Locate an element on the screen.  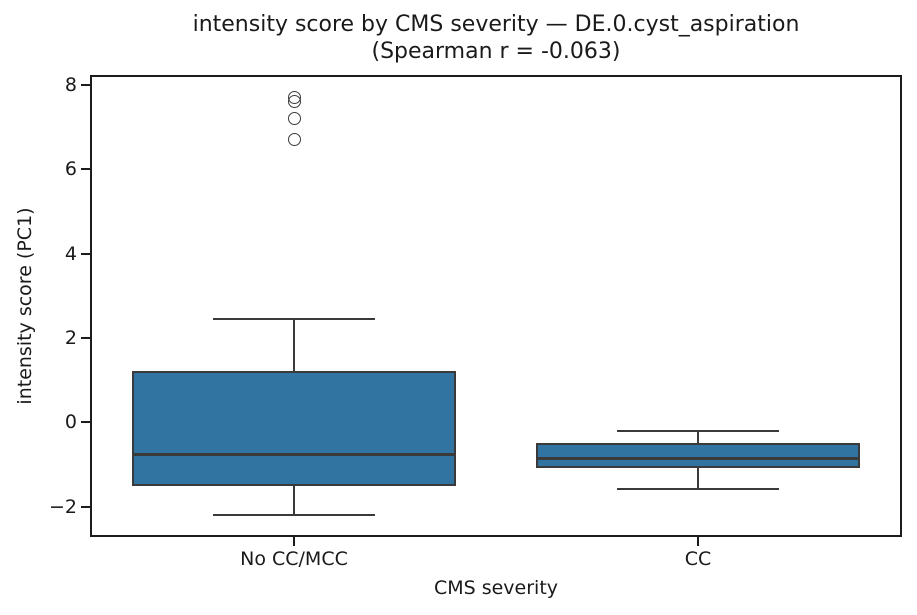
whisker-cap-high-no-cc-mcc is located at coordinates (294, 319).